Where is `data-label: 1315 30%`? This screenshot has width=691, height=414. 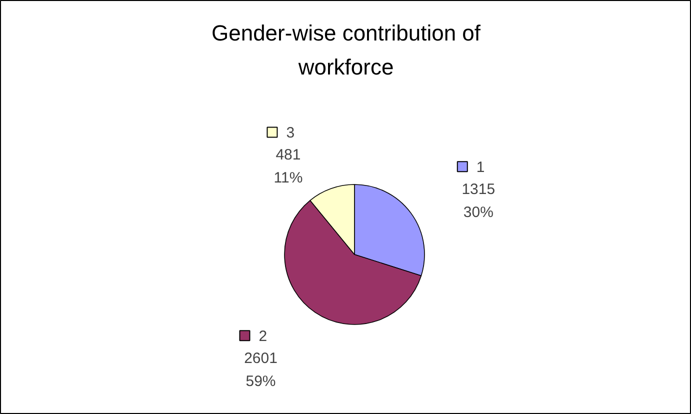 data-label: 1315 30% is located at coordinates (479, 201).